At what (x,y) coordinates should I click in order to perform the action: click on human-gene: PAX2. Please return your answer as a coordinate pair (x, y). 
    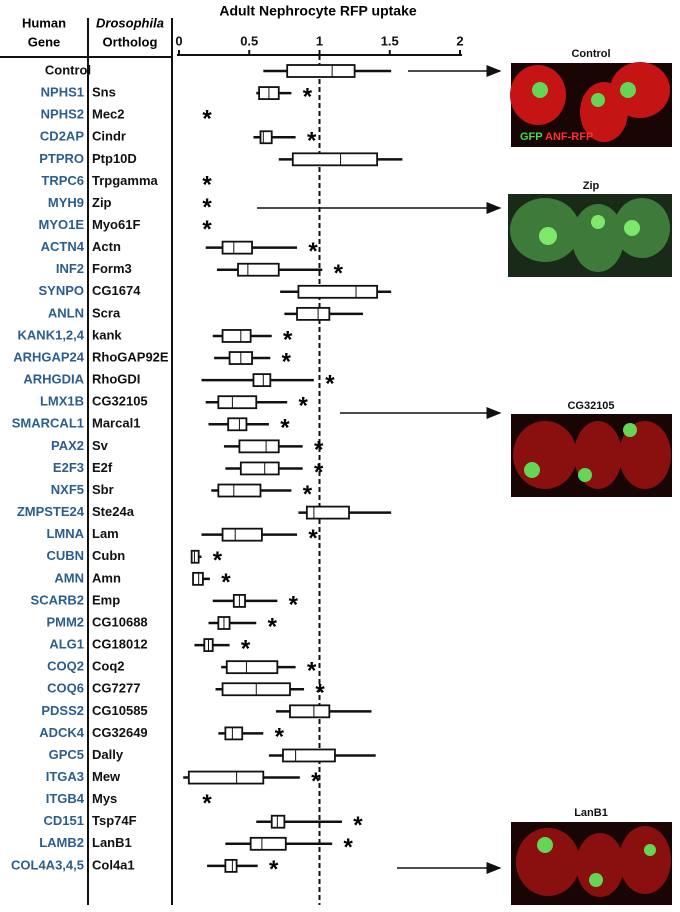
    Looking at the image, I should click on (67, 445).